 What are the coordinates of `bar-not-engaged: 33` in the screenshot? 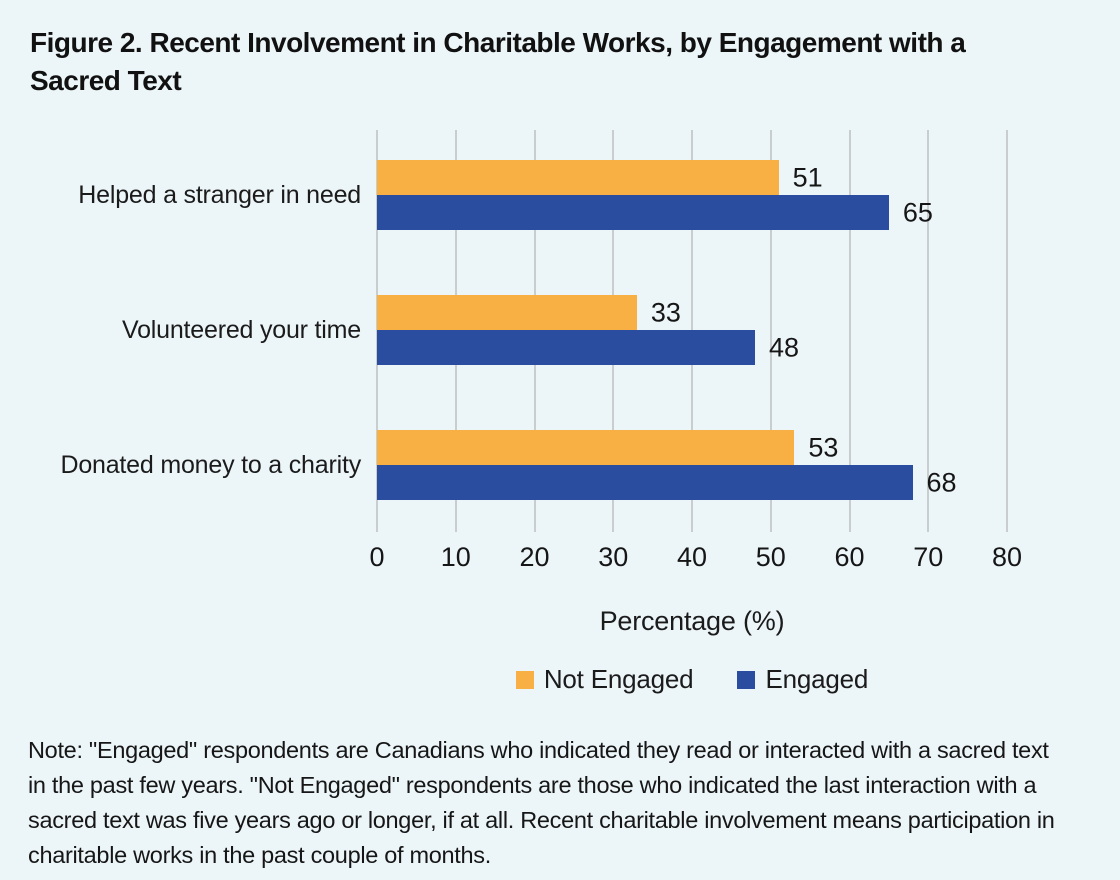 It's located at (529, 312).